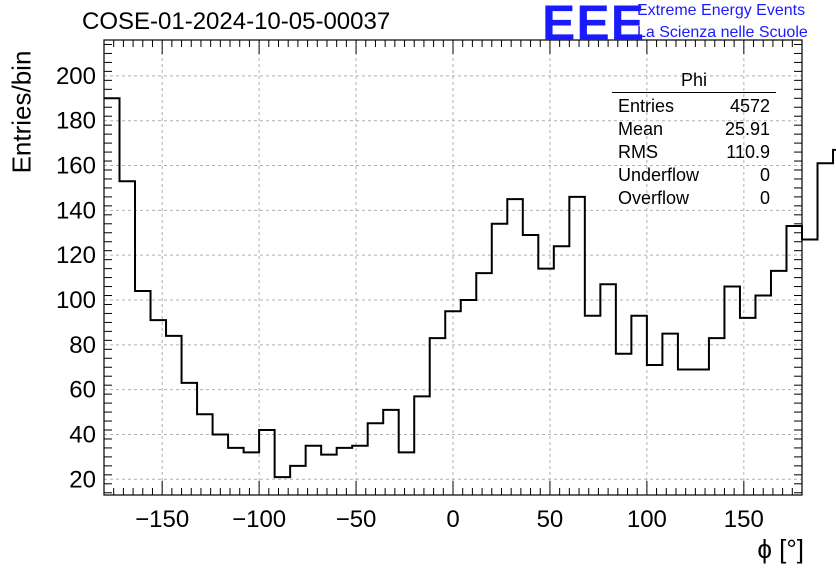 This screenshot has height=572, width=836. What do you see at coordinates (654, 198) in the screenshot?
I see `stats-label: Overflow` at bounding box center [654, 198].